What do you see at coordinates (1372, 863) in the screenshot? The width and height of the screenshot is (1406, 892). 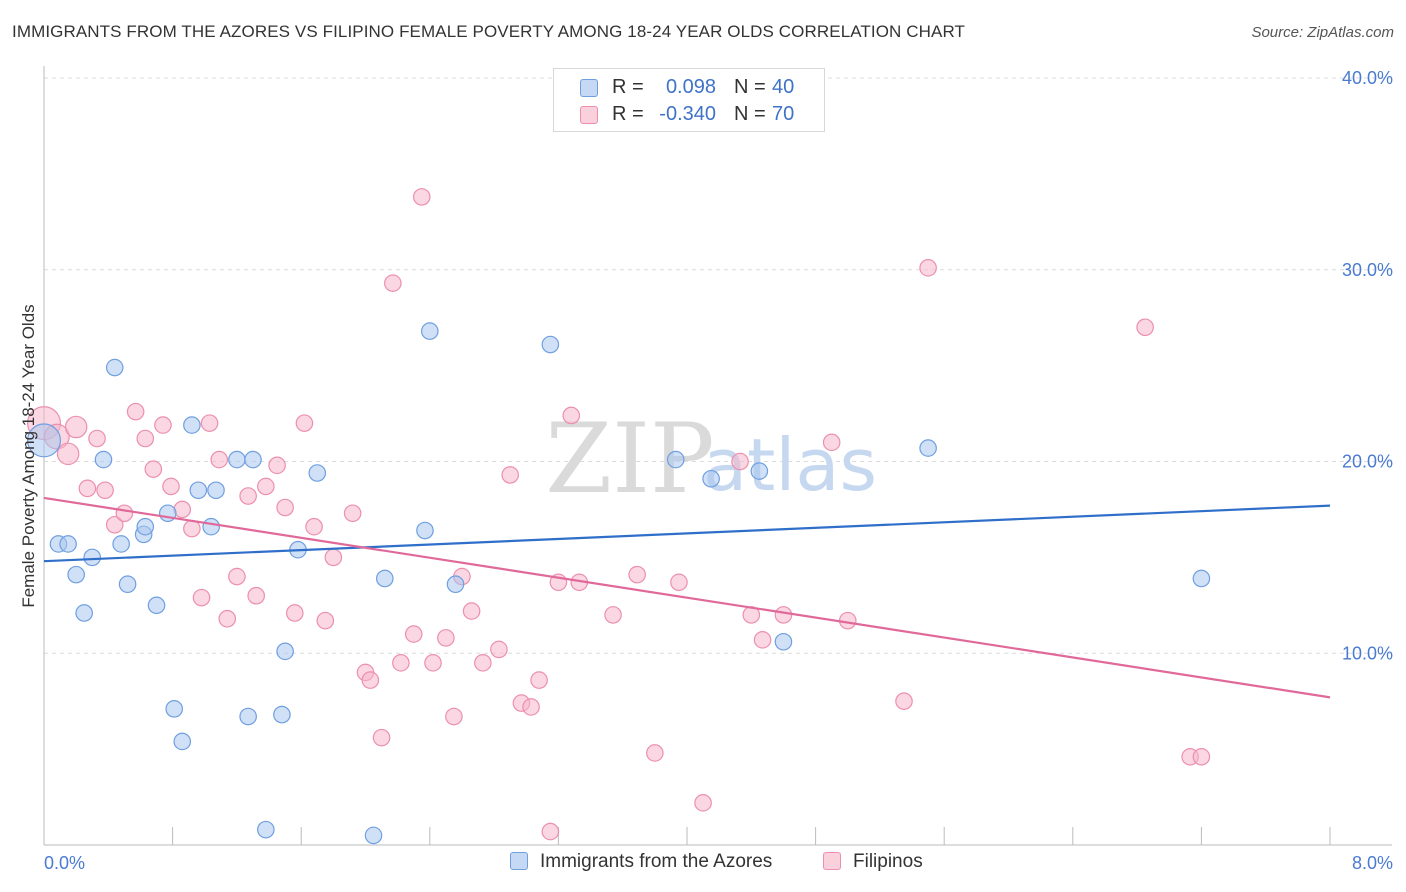 I see `x-tick-label: 8.0%` at bounding box center [1372, 863].